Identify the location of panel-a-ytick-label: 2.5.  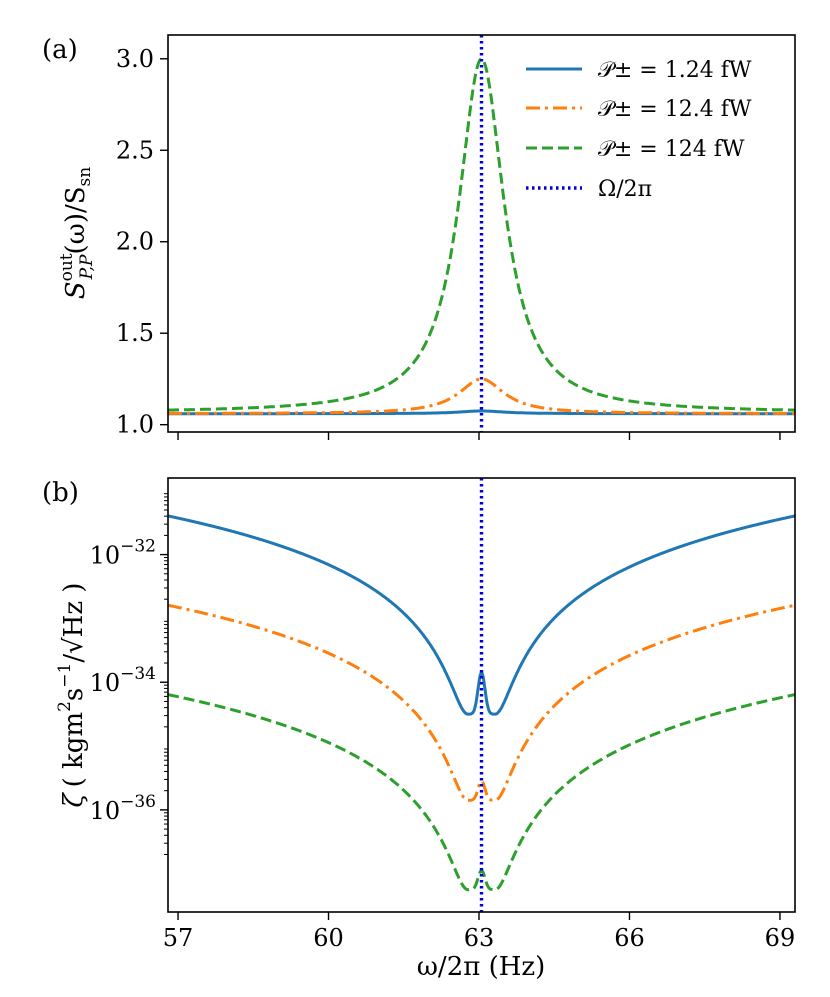
(135, 150).